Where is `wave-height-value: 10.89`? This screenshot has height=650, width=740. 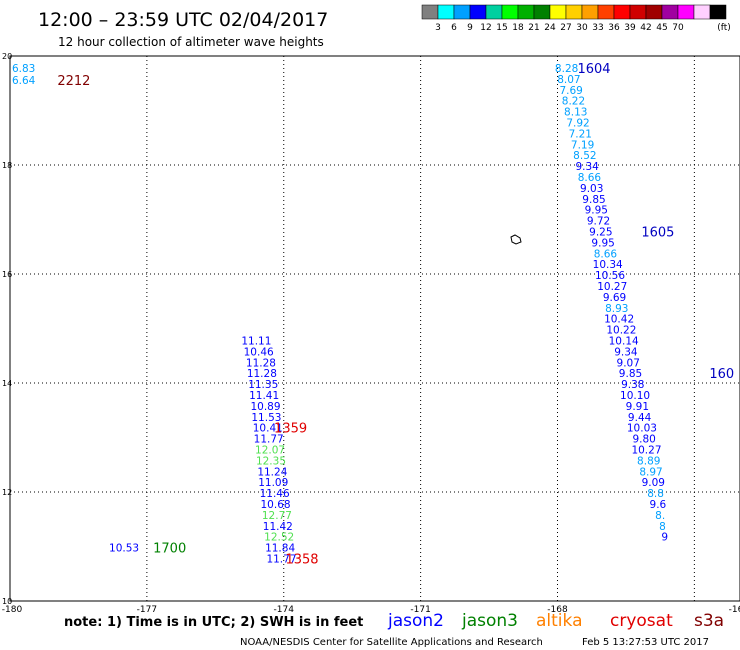
wave-height-value: 10.89 is located at coordinates (265, 407).